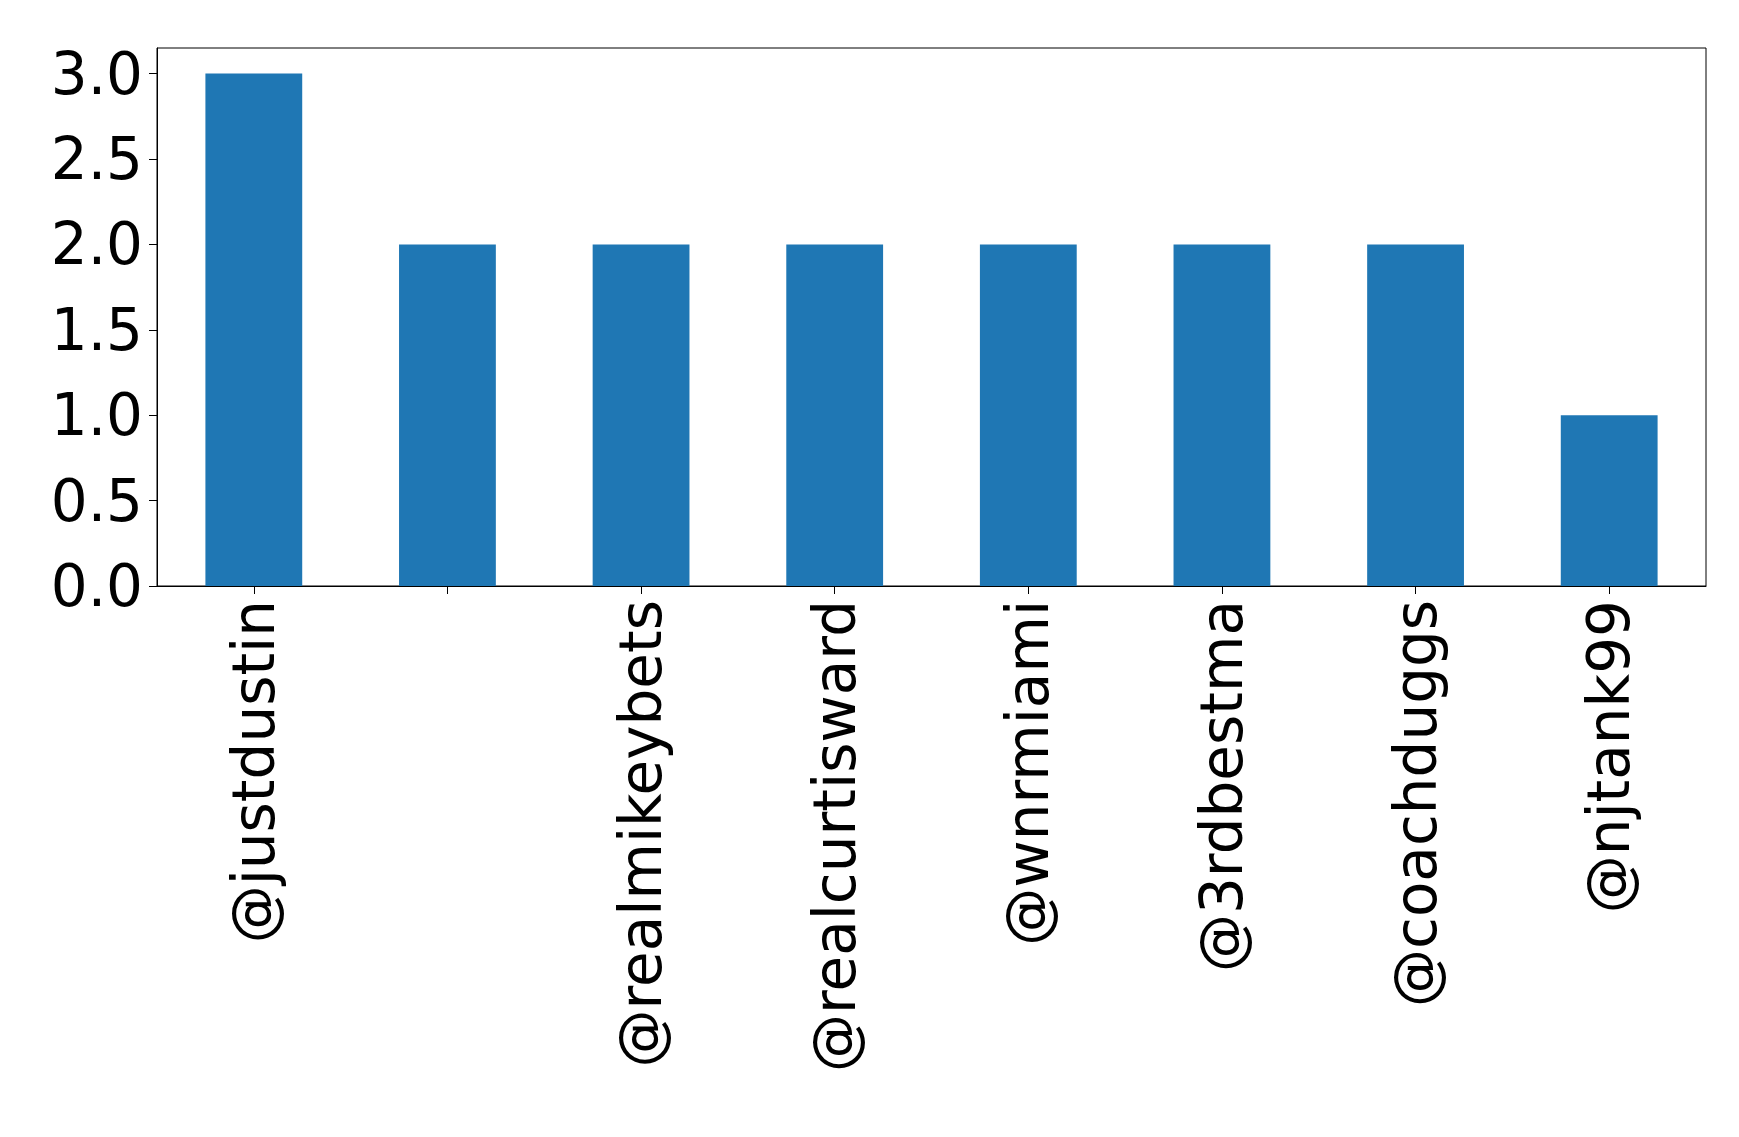 This screenshot has height=1137, width=1739. Describe the element at coordinates (96, 500) in the screenshot. I see `y-tick-label: 0.5` at that location.